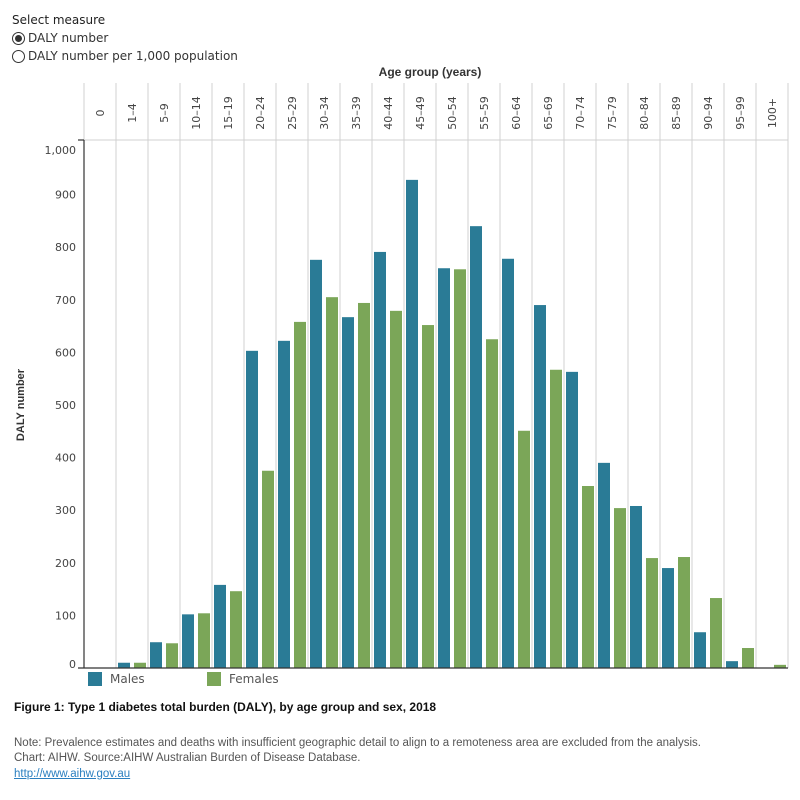  Describe the element at coordinates (132, 113) in the screenshot. I see `x-tick-label: 1–4` at that location.